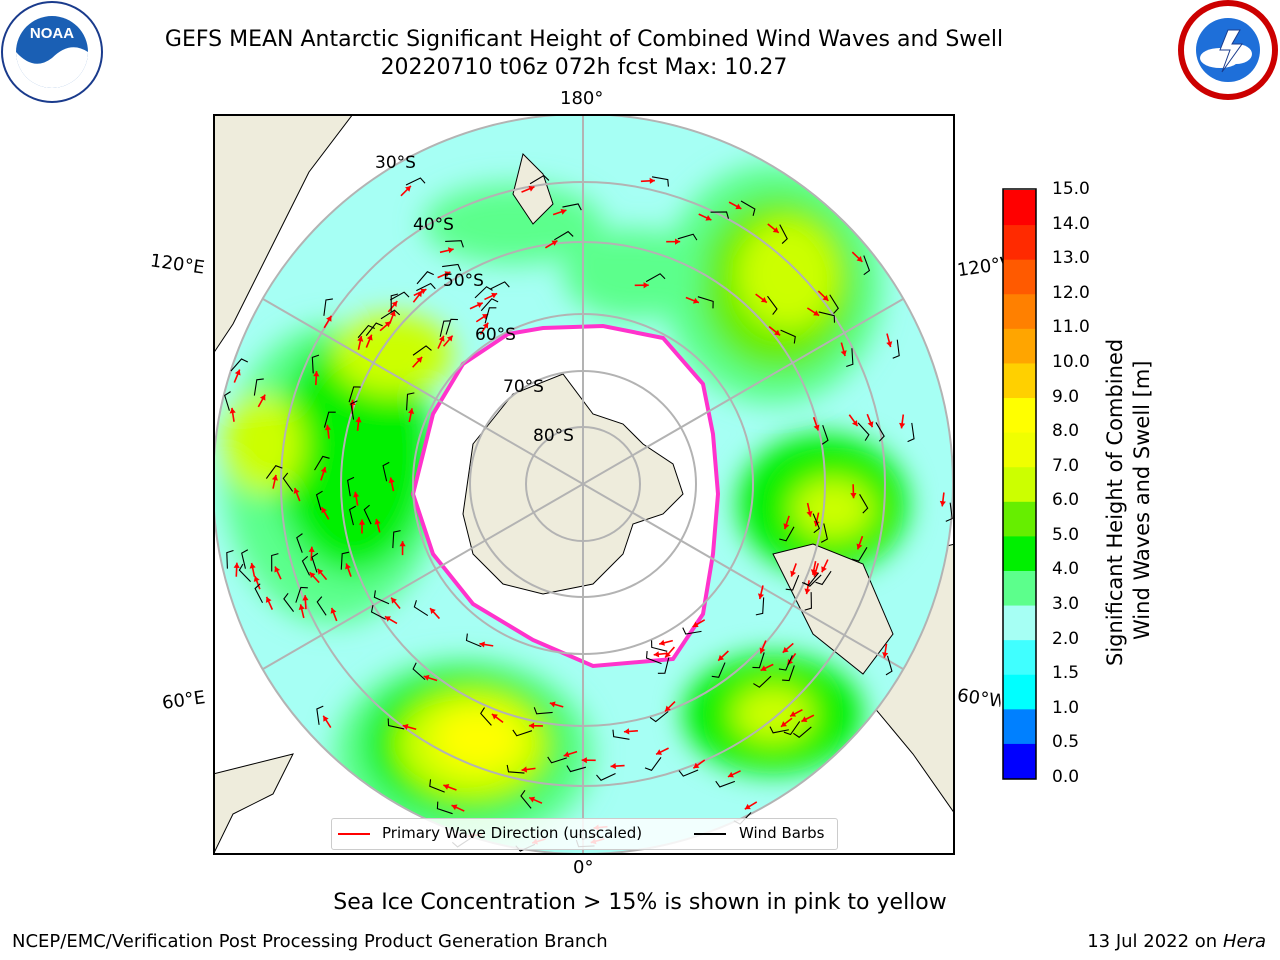  What do you see at coordinates (1066, 396) in the screenshot?
I see `colorbar-tick-label: 9.0` at bounding box center [1066, 396].